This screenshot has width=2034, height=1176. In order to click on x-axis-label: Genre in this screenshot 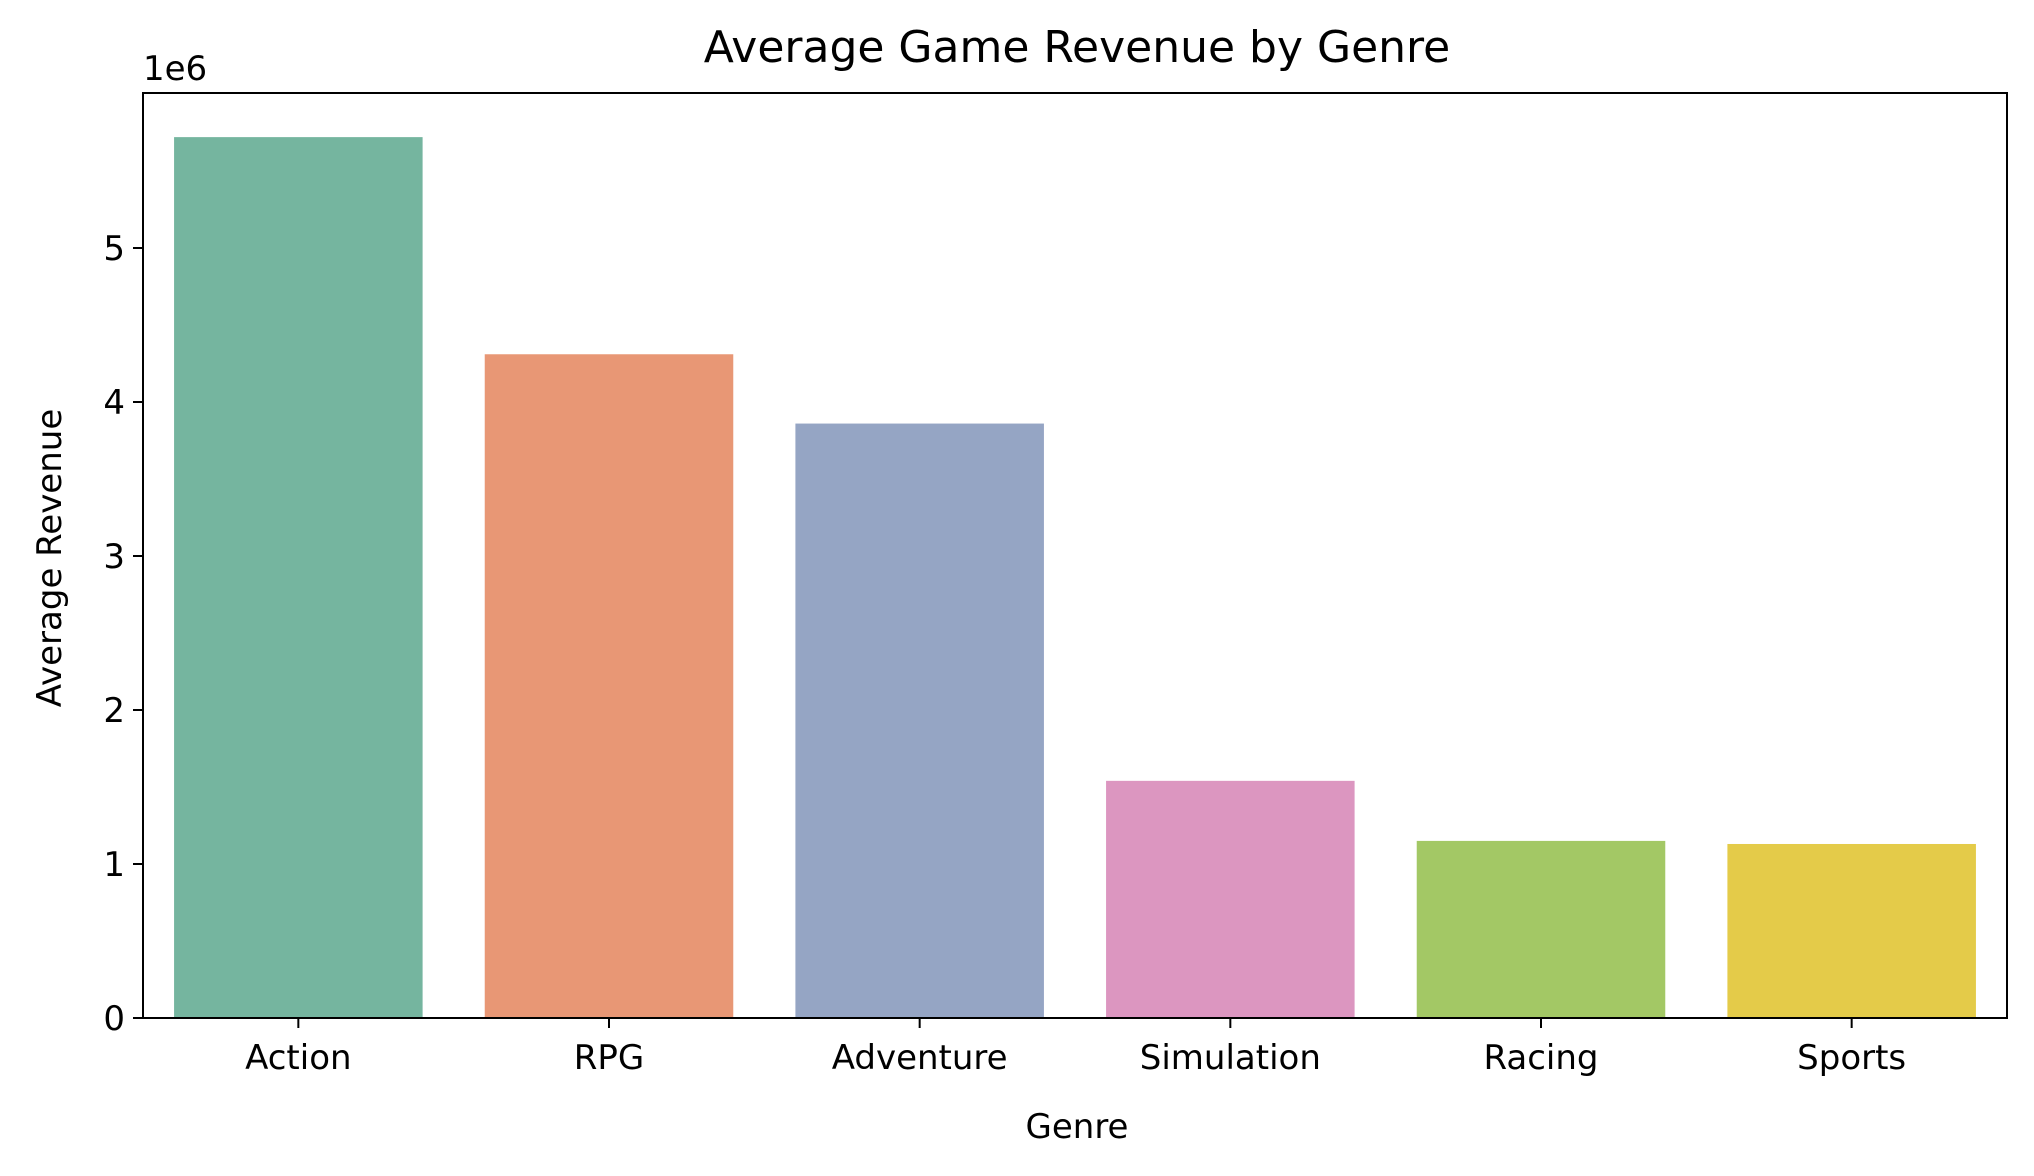, I will do `click(1077, 1127)`.